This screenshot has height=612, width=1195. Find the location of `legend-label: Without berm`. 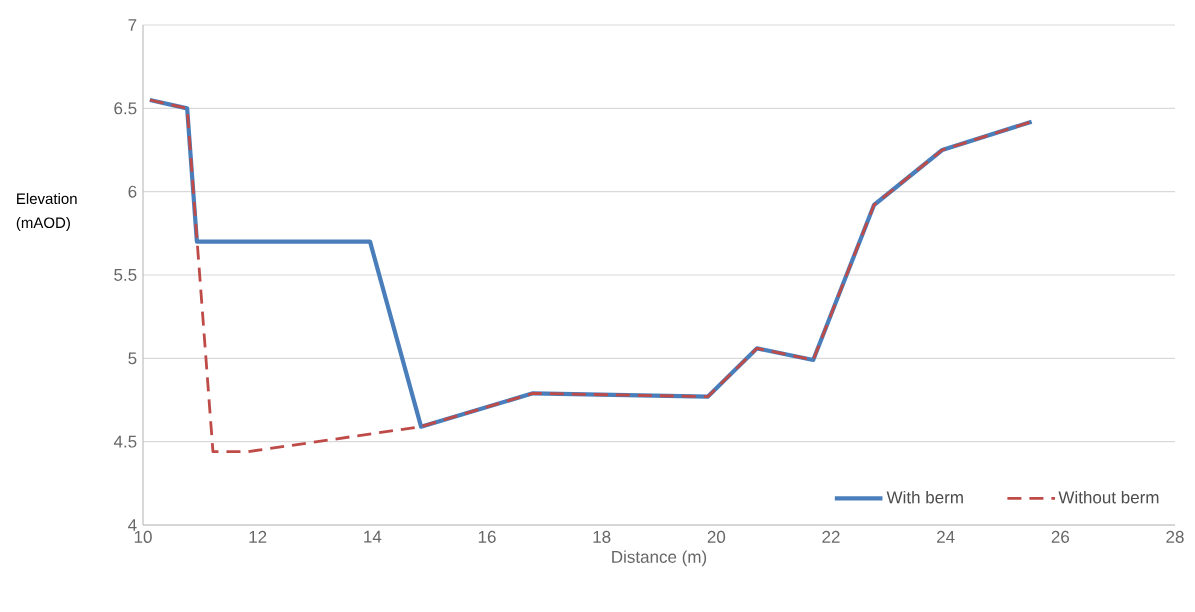

legend-label: Without berm is located at coordinates (1108, 497).